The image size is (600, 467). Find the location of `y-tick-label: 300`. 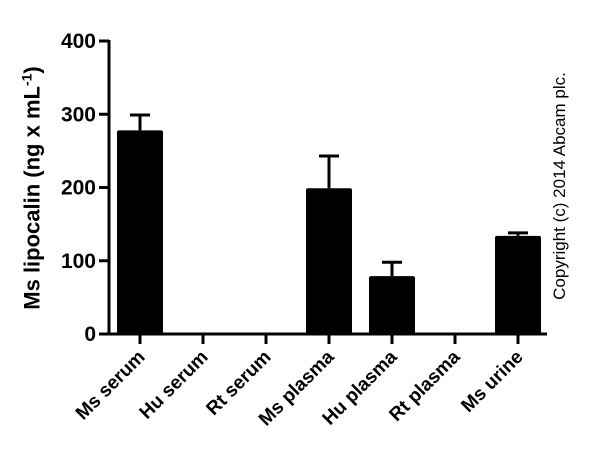

y-tick-label: 300 is located at coordinates (78, 114).